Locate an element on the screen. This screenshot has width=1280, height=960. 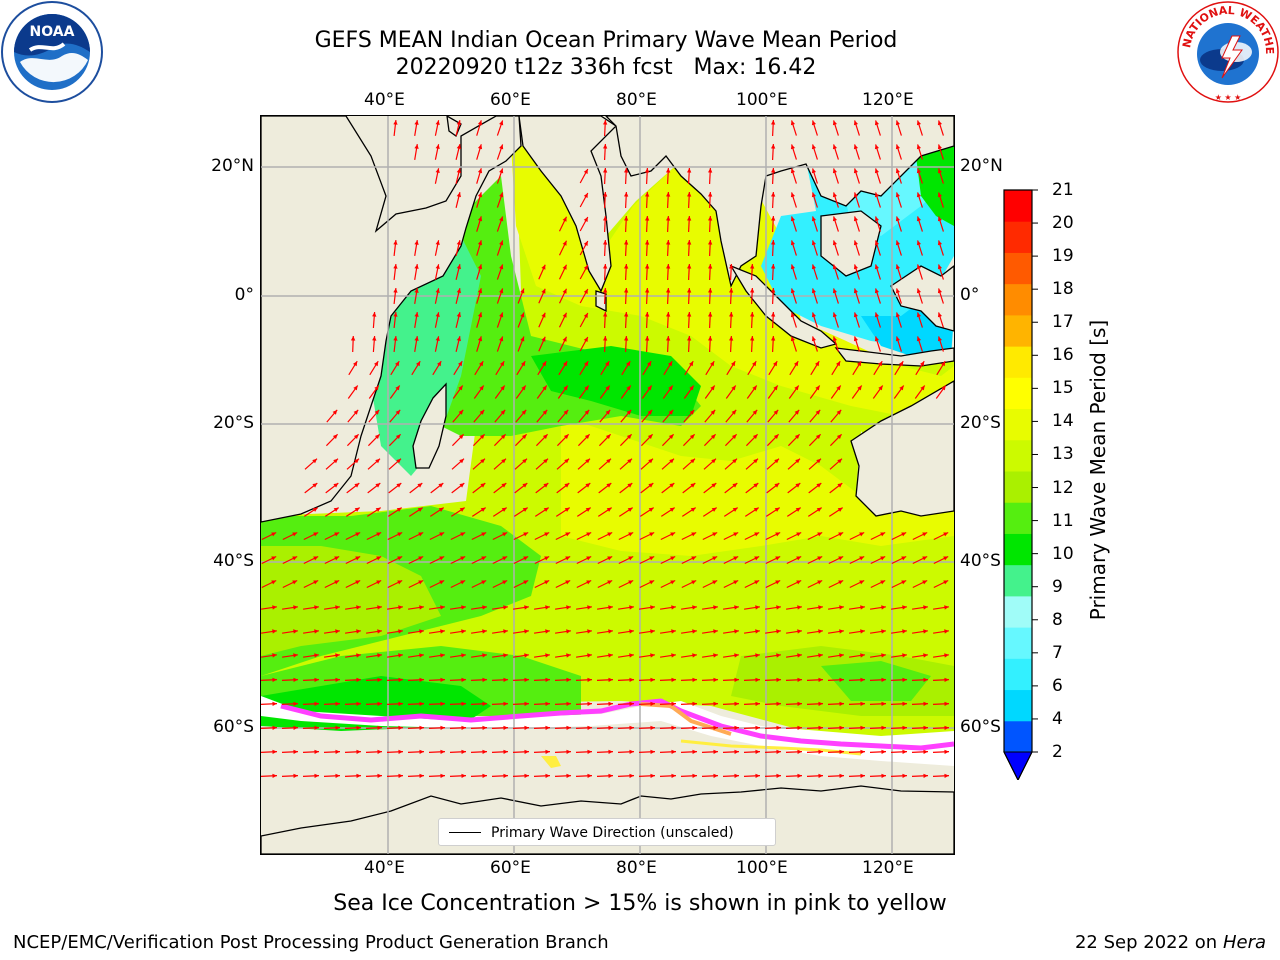
lat-label-right: 40°S is located at coordinates (980, 561).